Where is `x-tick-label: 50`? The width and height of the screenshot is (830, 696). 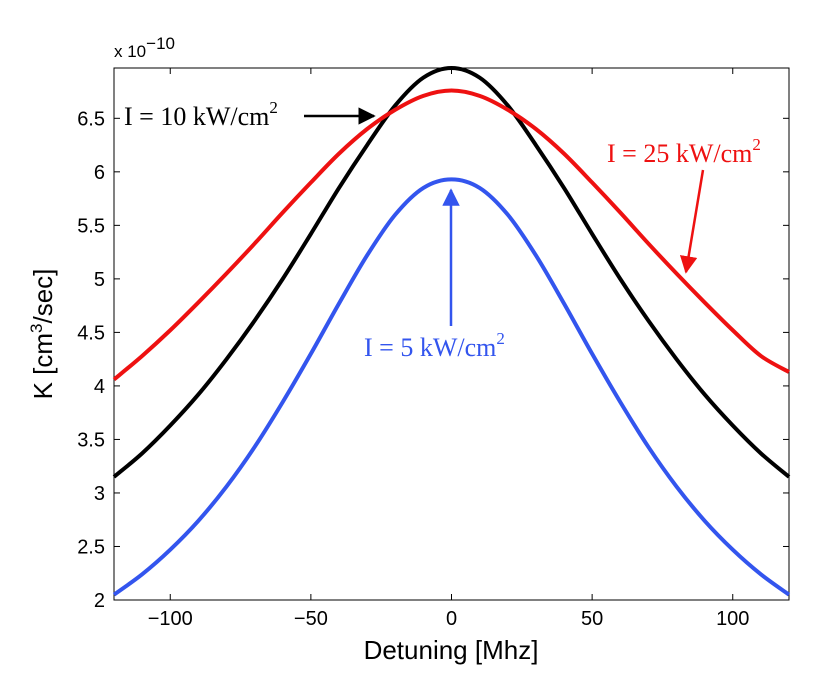
x-tick-label: 50 is located at coordinates (592, 619).